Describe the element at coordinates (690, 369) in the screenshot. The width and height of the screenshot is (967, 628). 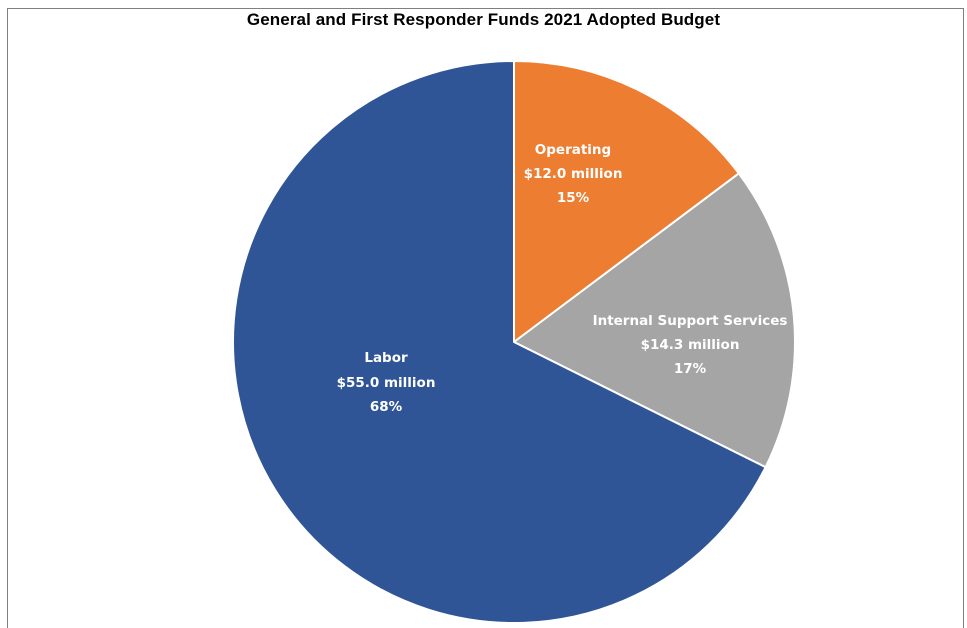
I see `slice-label-support-percent: 17%` at that location.